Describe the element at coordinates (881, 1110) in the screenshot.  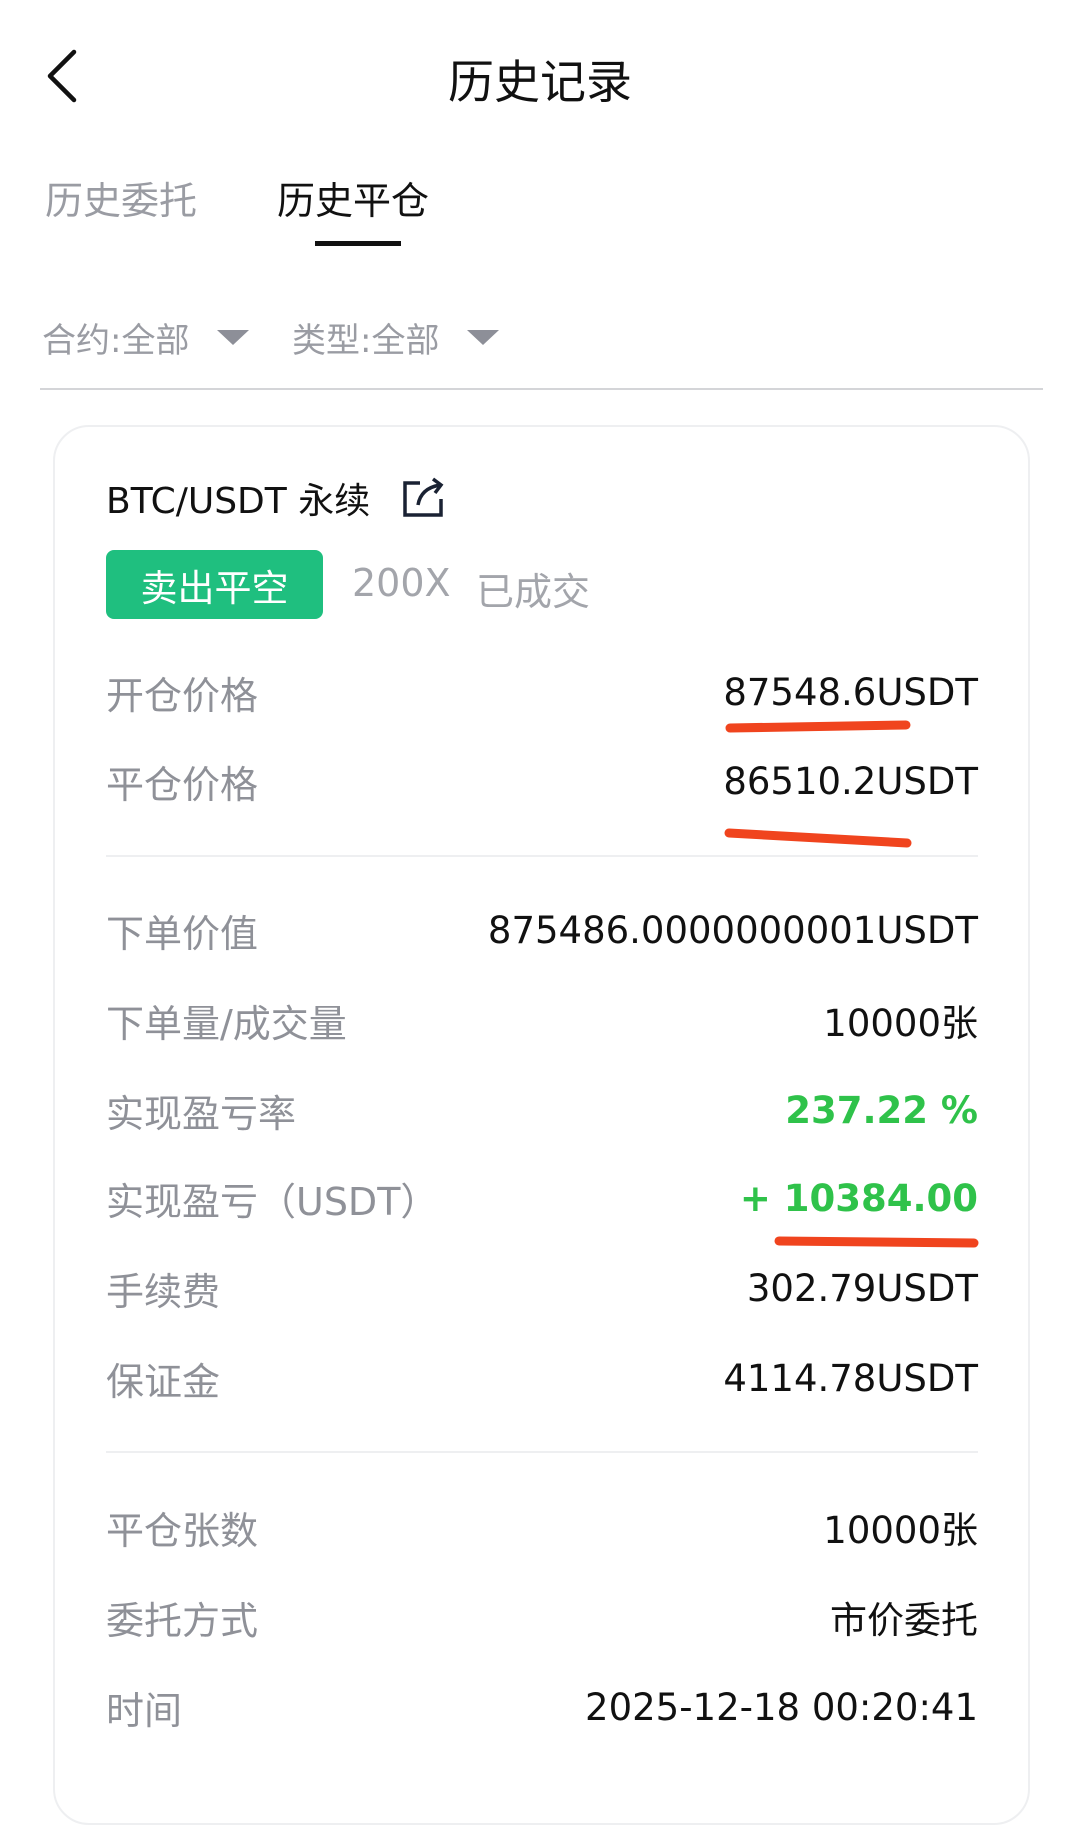
I see `row-value: 237.22 %` at that location.